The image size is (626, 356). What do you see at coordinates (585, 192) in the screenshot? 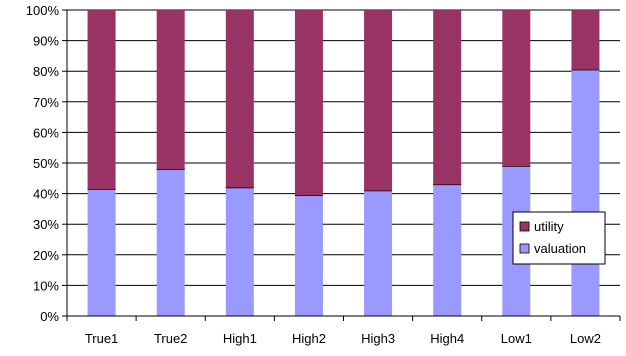
I see `bar-segment-valuation-Low2` at bounding box center [585, 192].